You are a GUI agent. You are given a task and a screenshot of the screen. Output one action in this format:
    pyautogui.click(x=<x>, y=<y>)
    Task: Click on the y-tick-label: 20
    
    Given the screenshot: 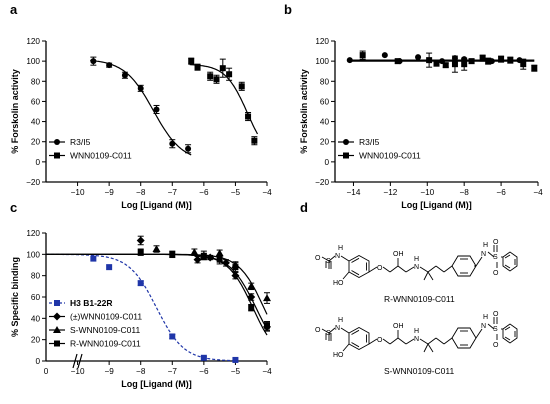 What is the action you would take?
    pyautogui.click(x=36, y=340)
    